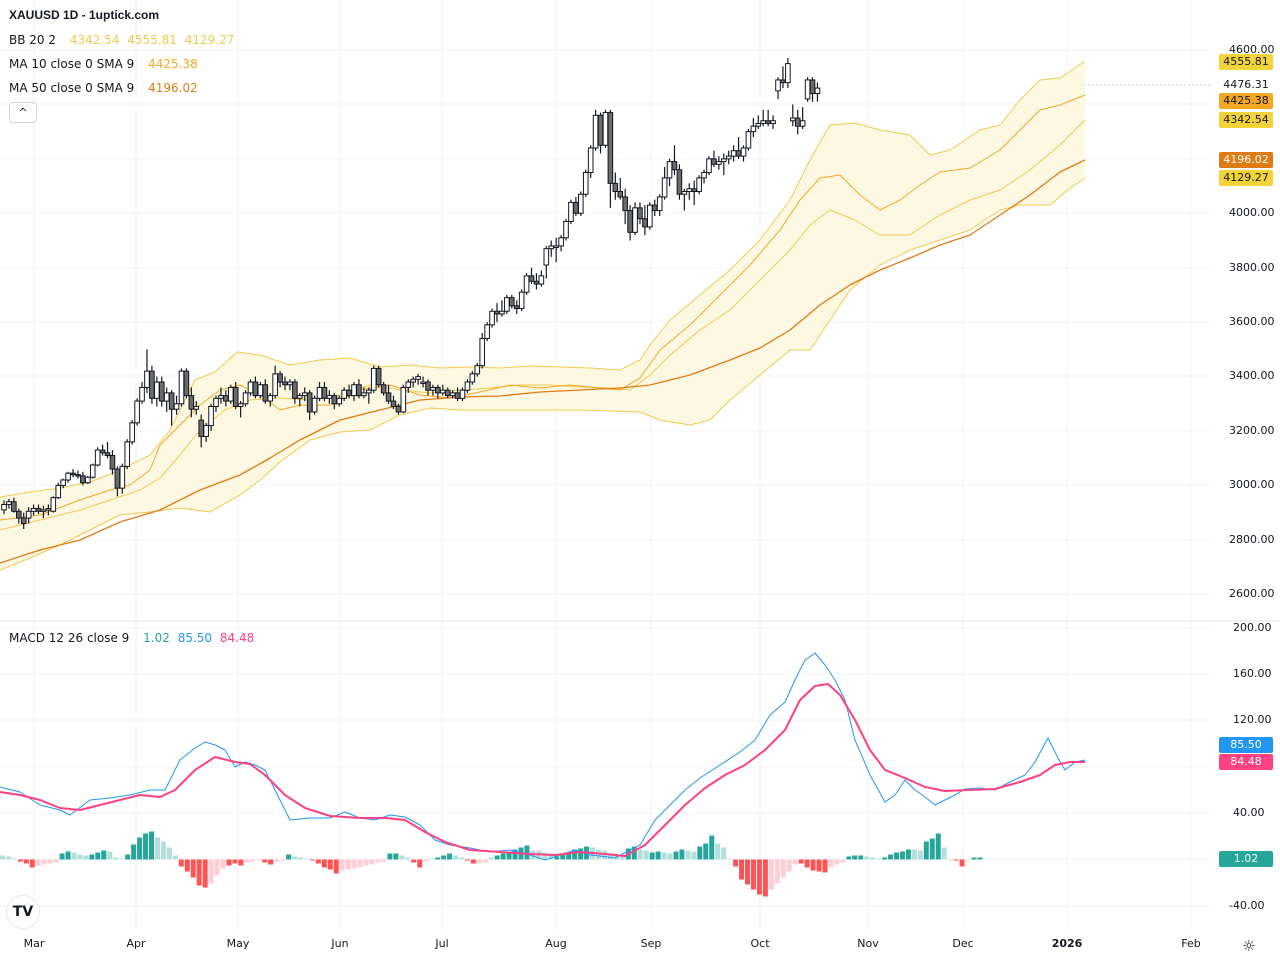 The width and height of the screenshot is (1280, 960). I want to click on chart-title: XAUUSD 1D - 1uptick.com, so click(84, 15).